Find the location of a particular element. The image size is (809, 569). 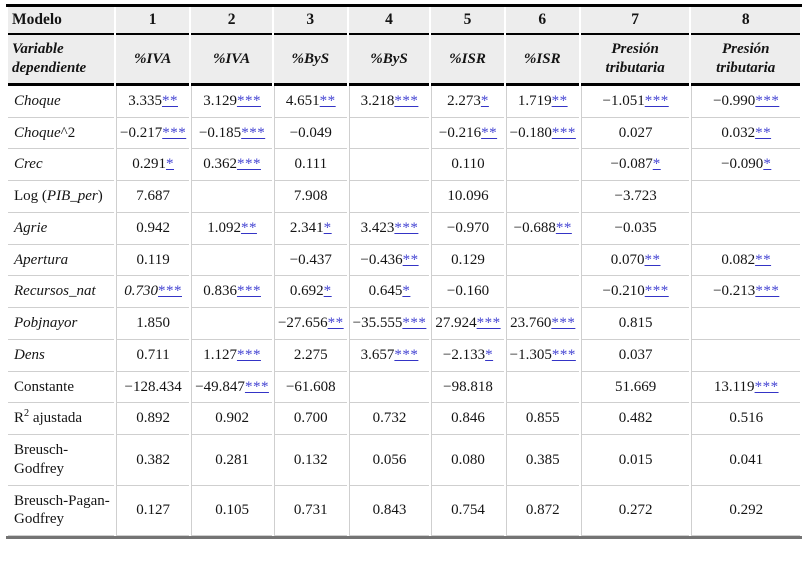

coefficient-value: 1.850 is located at coordinates (153, 323).